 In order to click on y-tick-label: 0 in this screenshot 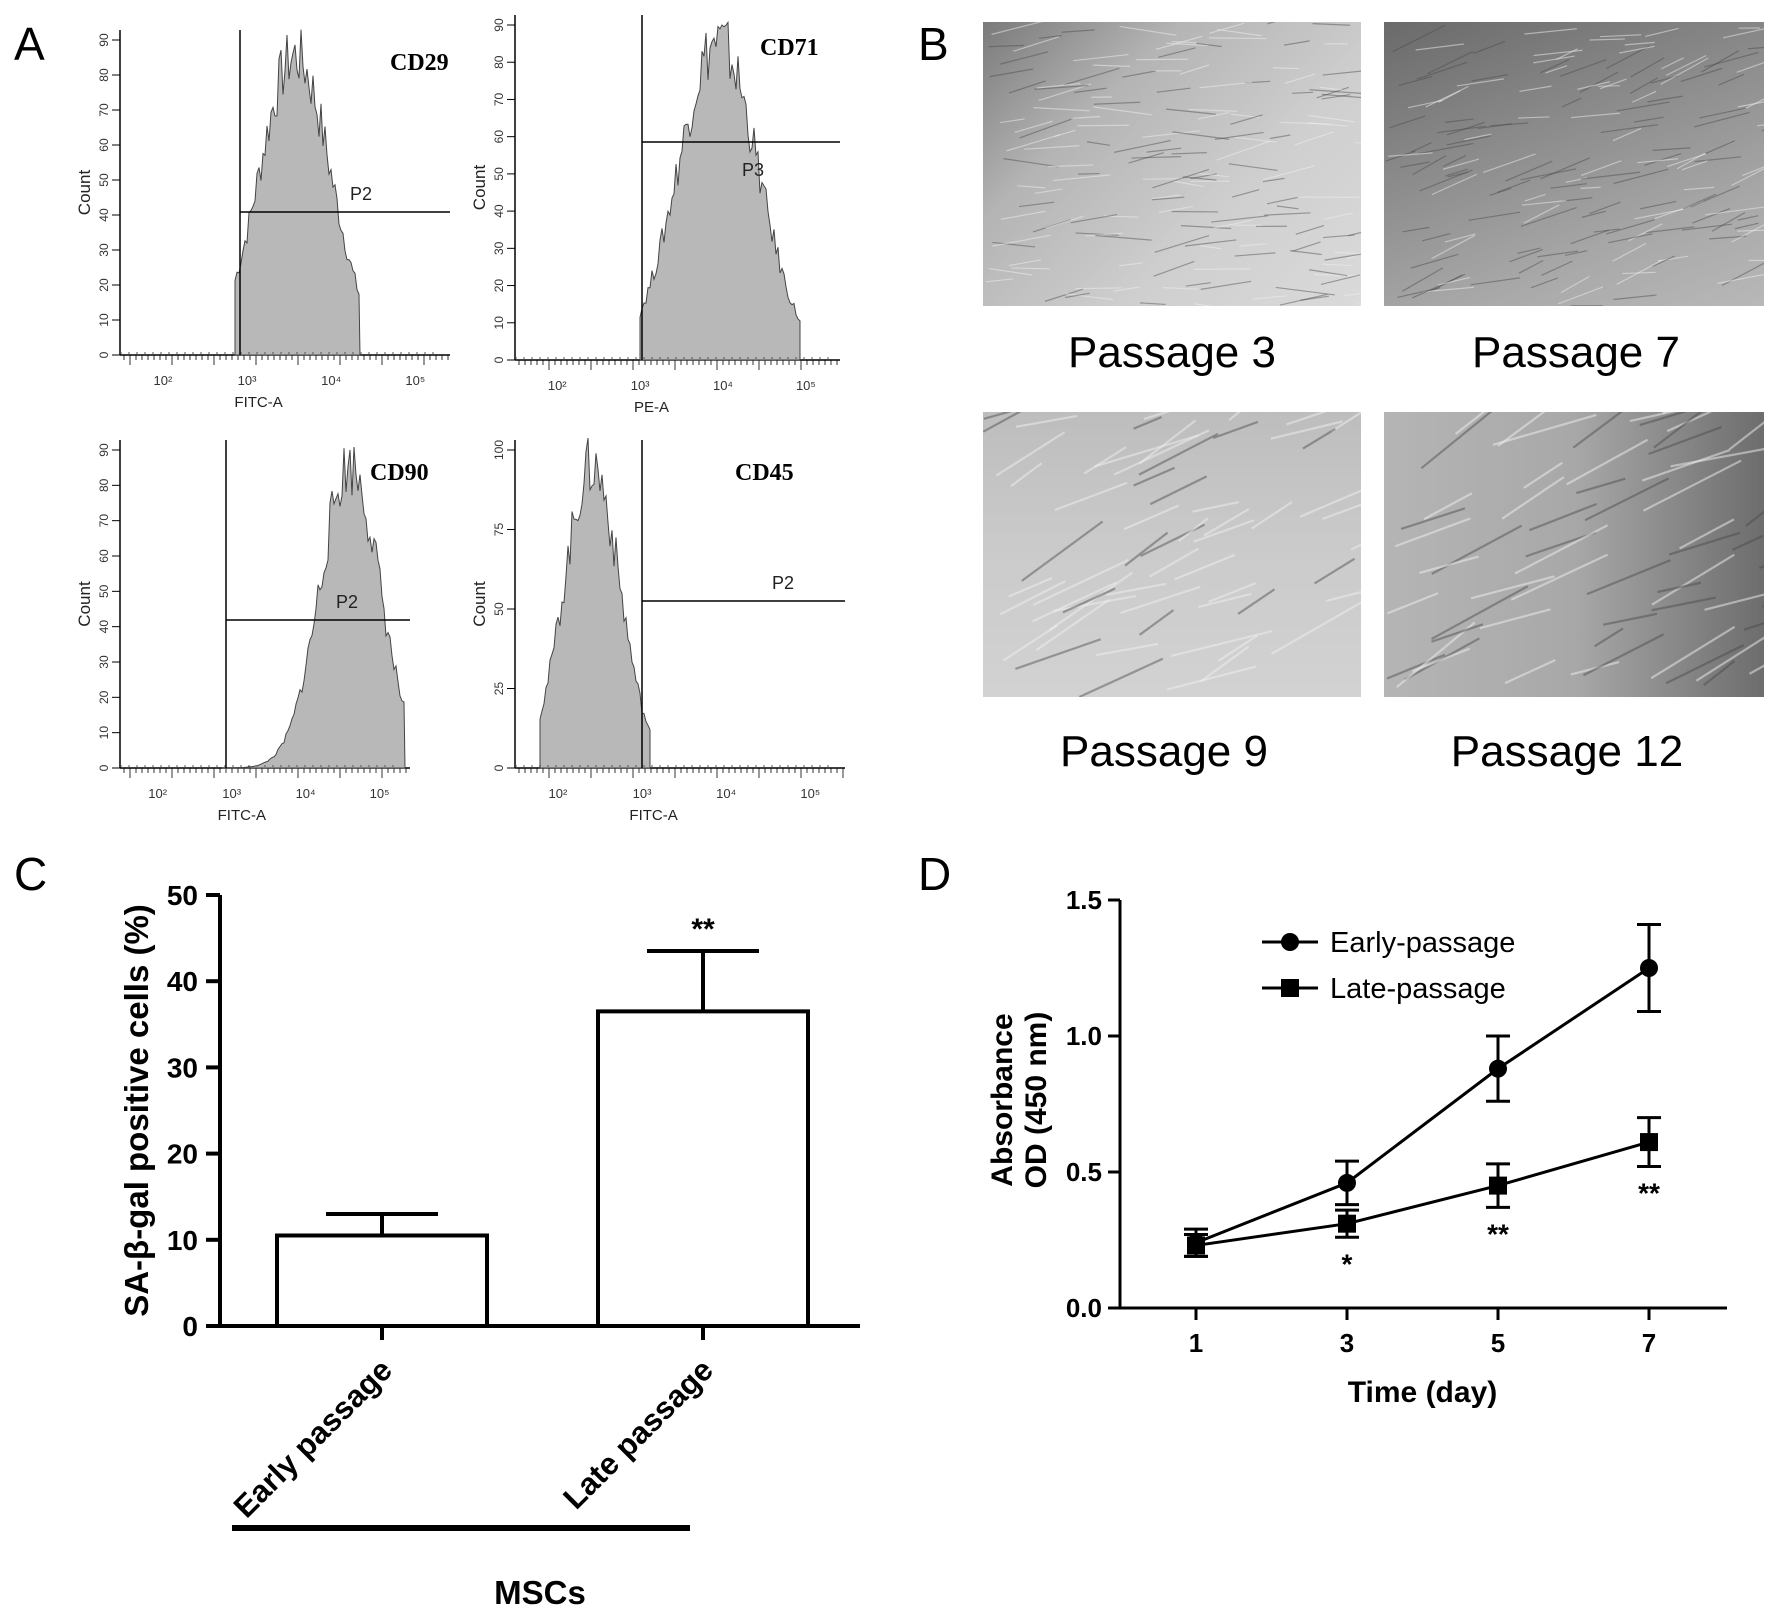, I will do `click(499, 767)`.